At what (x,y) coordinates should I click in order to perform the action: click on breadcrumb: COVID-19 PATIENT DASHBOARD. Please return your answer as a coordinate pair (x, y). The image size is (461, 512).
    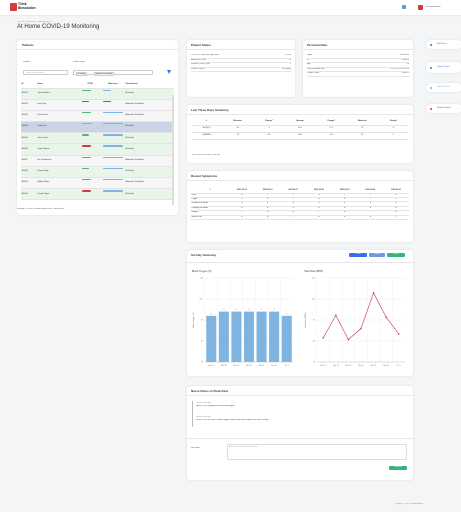
    Looking at the image, I should click on (34, 22).